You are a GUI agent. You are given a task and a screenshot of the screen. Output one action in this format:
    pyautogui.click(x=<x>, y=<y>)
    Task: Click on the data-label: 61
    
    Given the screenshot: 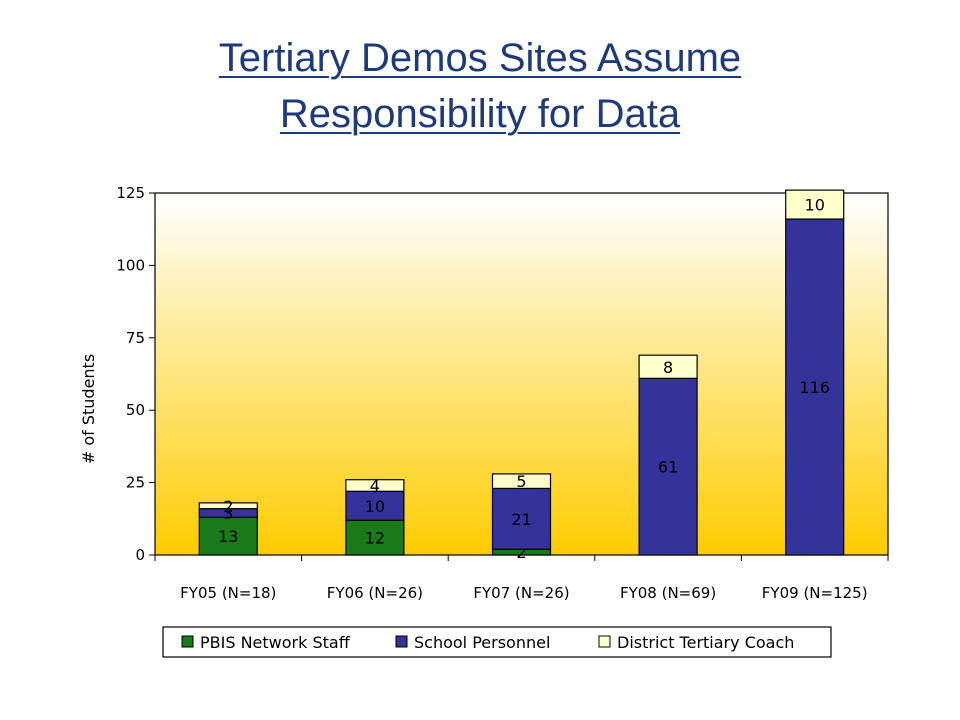 What is the action you would take?
    pyautogui.click(x=668, y=467)
    